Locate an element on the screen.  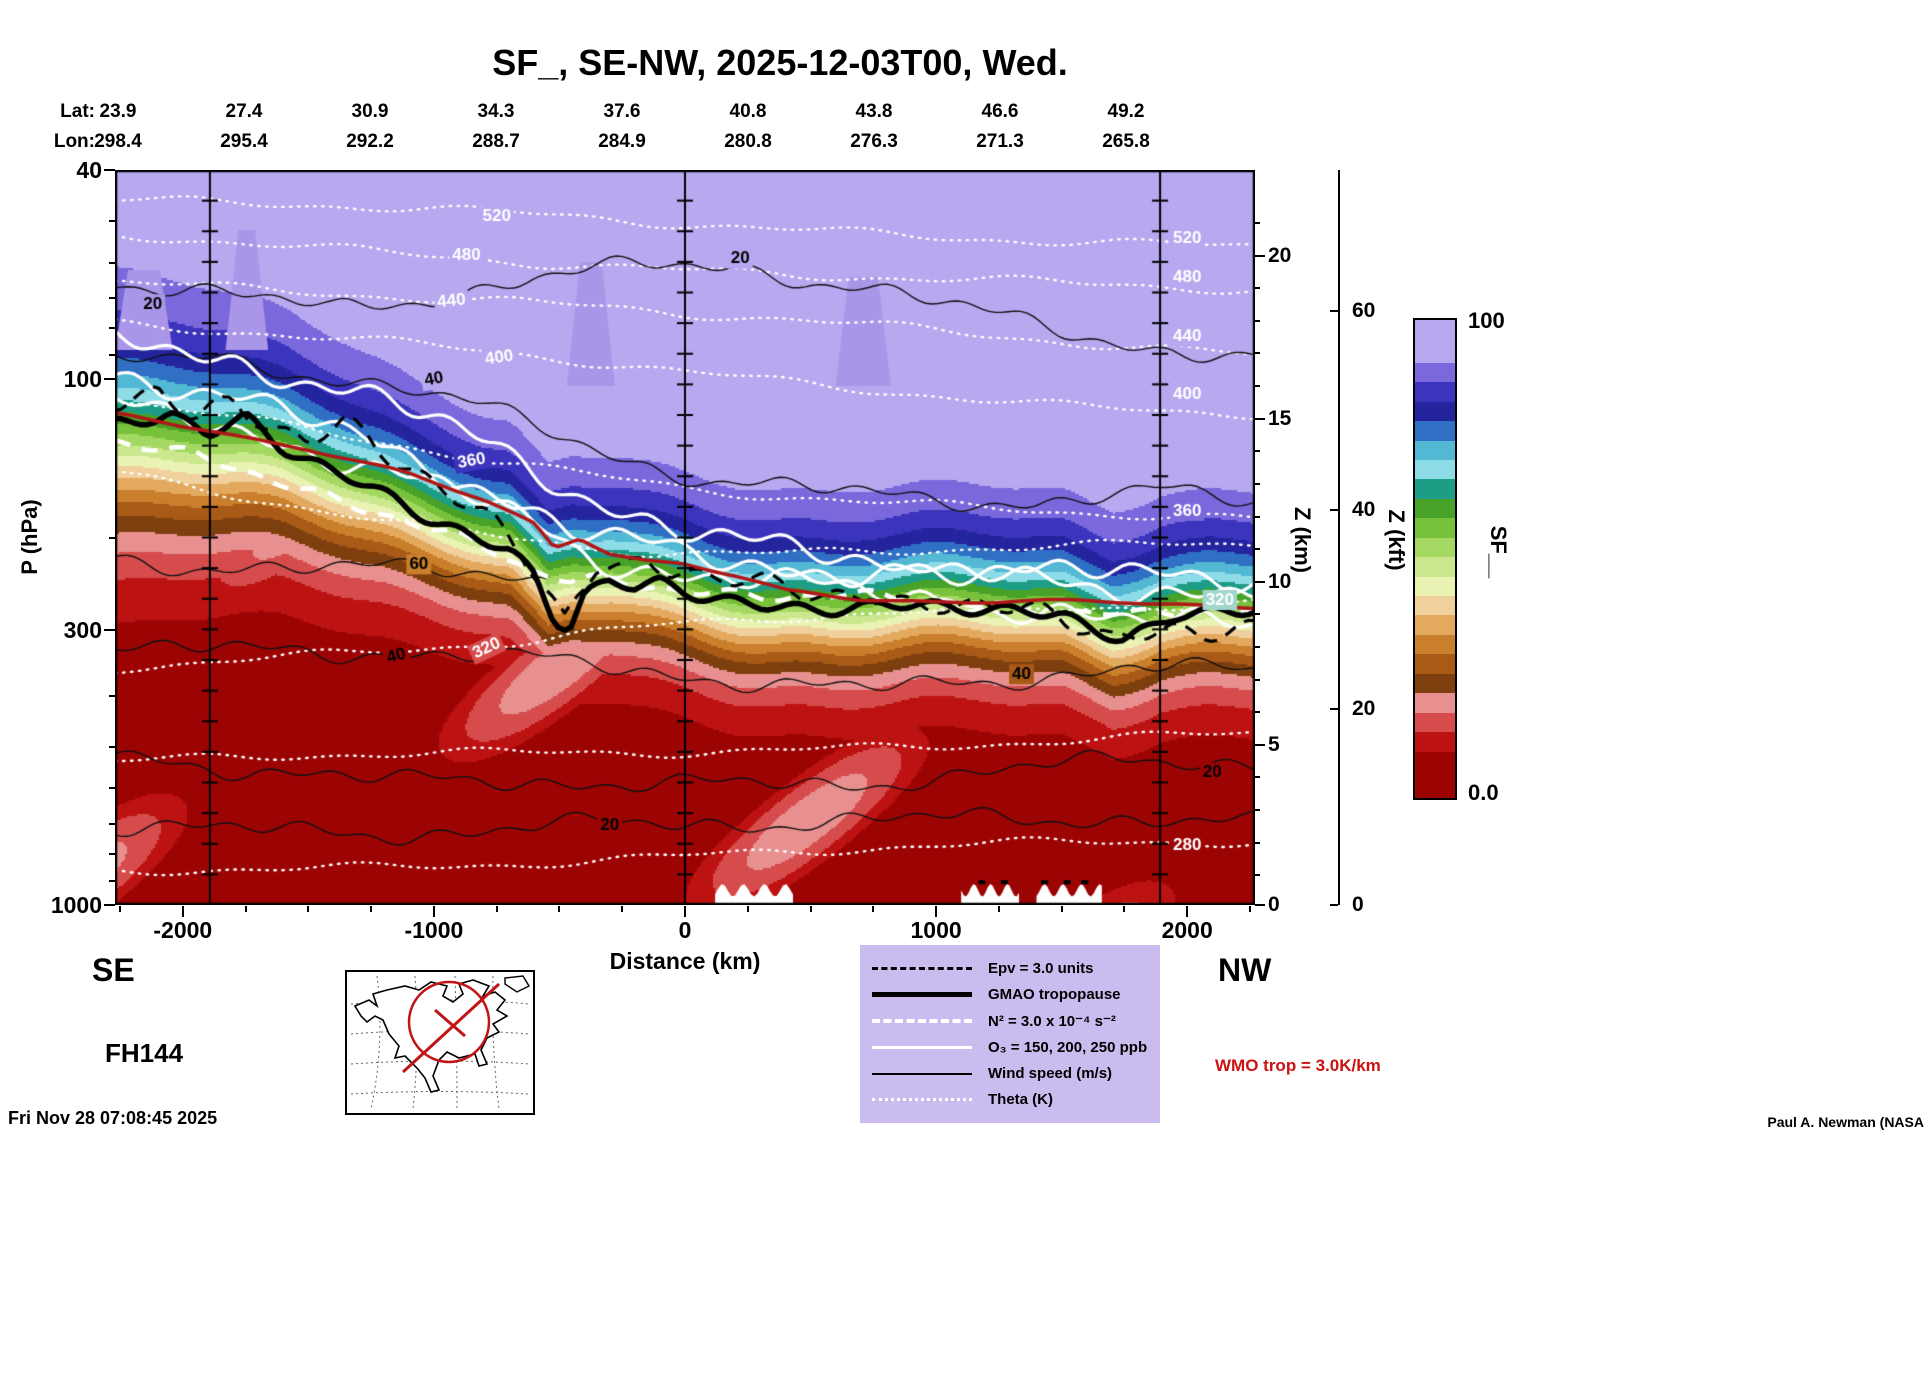
forecast-hour-label: FH144 is located at coordinates (144, 1053).